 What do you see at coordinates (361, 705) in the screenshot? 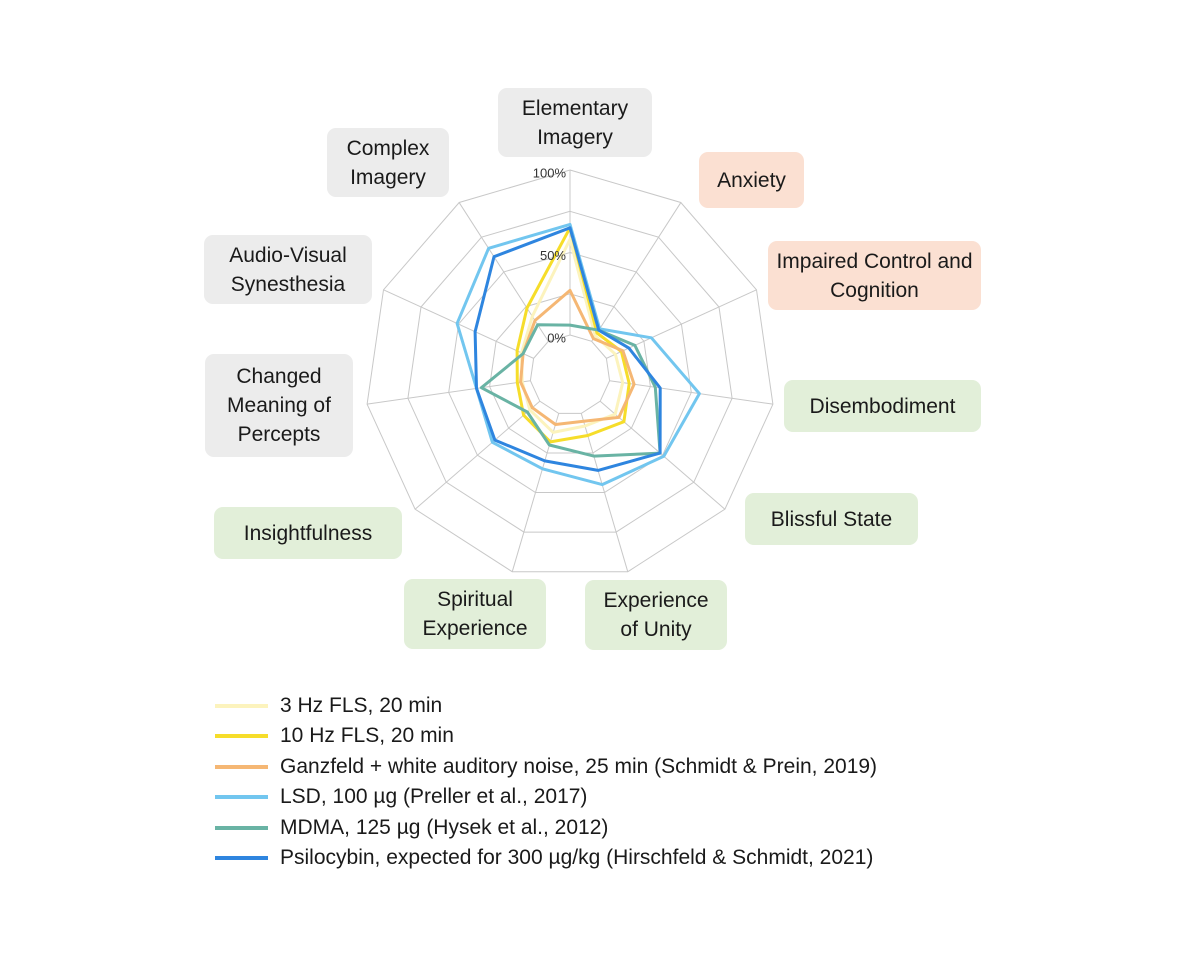
I see `legend-label: 3 Hz FLS, 20 min` at bounding box center [361, 705].